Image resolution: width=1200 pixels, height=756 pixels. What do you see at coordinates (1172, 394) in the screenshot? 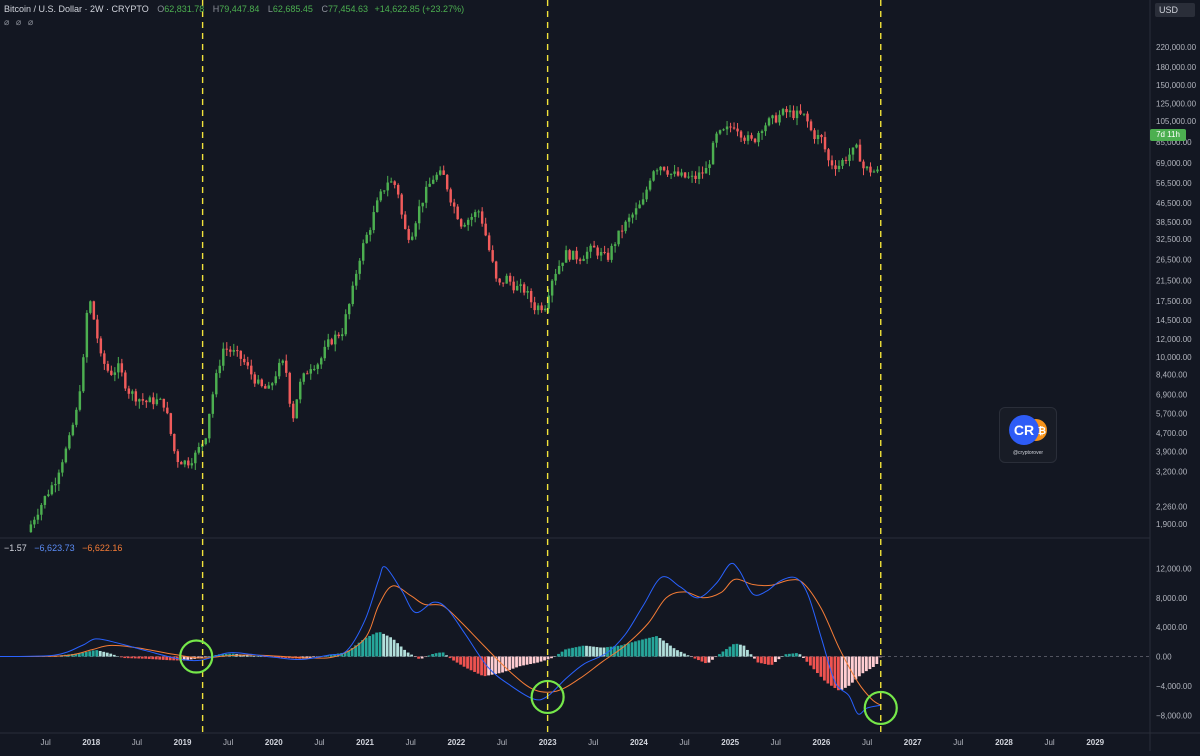
I see `price-tick-label: 6,900.00` at bounding box center [1172, 394].